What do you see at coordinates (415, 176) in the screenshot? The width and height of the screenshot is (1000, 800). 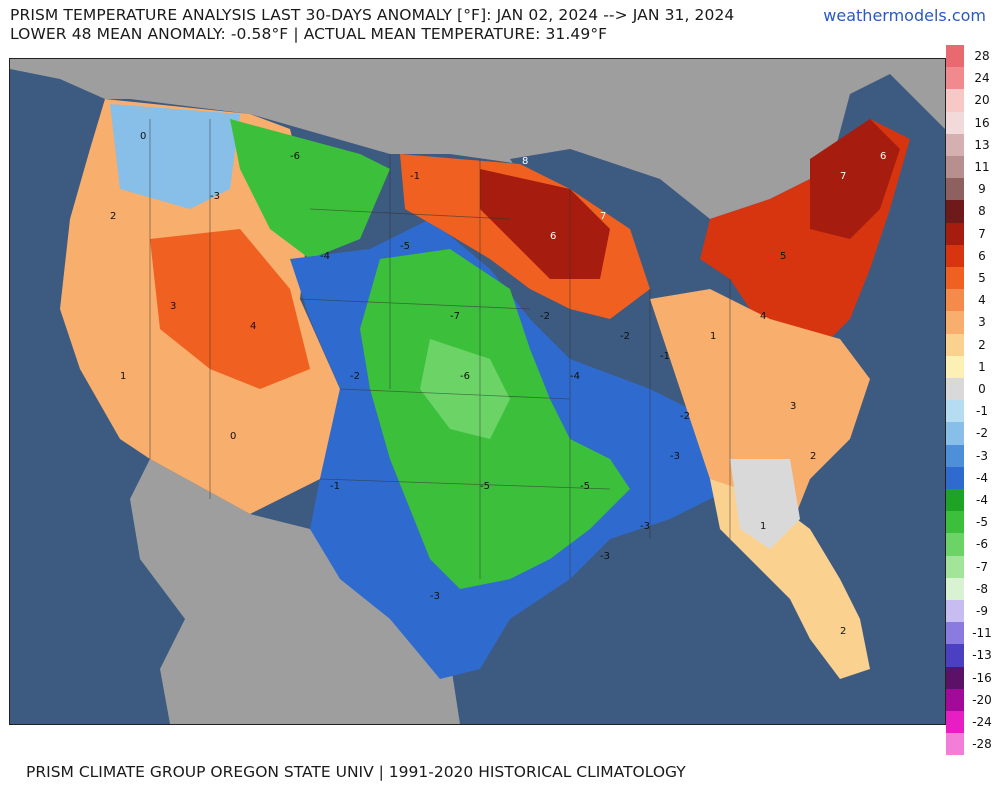 I see `label-nd: -1` at bounding box center [415, 176].